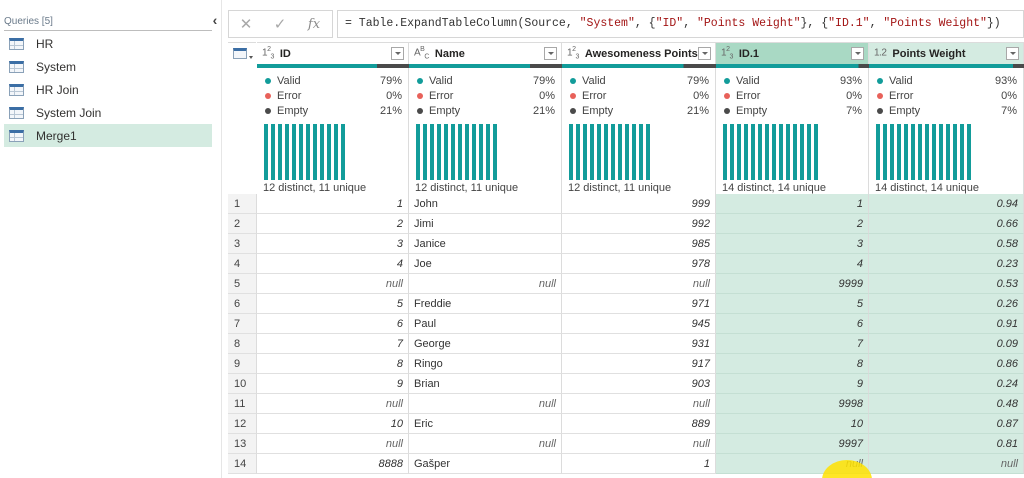 The height and width of the screenshot is (478, 1024). Describe the element at coordinates (108, 112) in the screenshot. I see `query-item-system-join: System Join` at that location.